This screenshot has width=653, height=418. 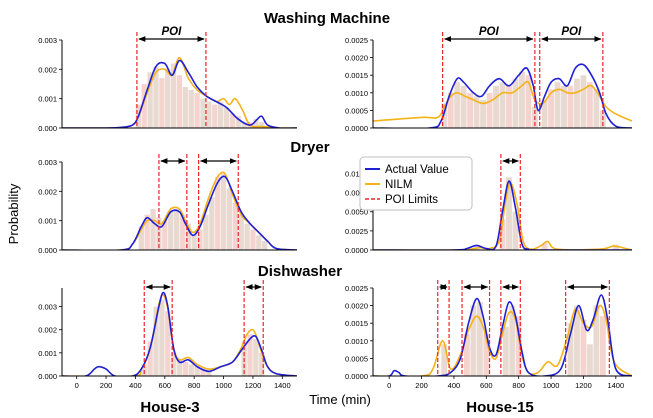 What do you see at coordinates (489, 32) in the screenshot?
I see `washing-machine-house-15-poi-label: POI` at bounding box center [489, 32].